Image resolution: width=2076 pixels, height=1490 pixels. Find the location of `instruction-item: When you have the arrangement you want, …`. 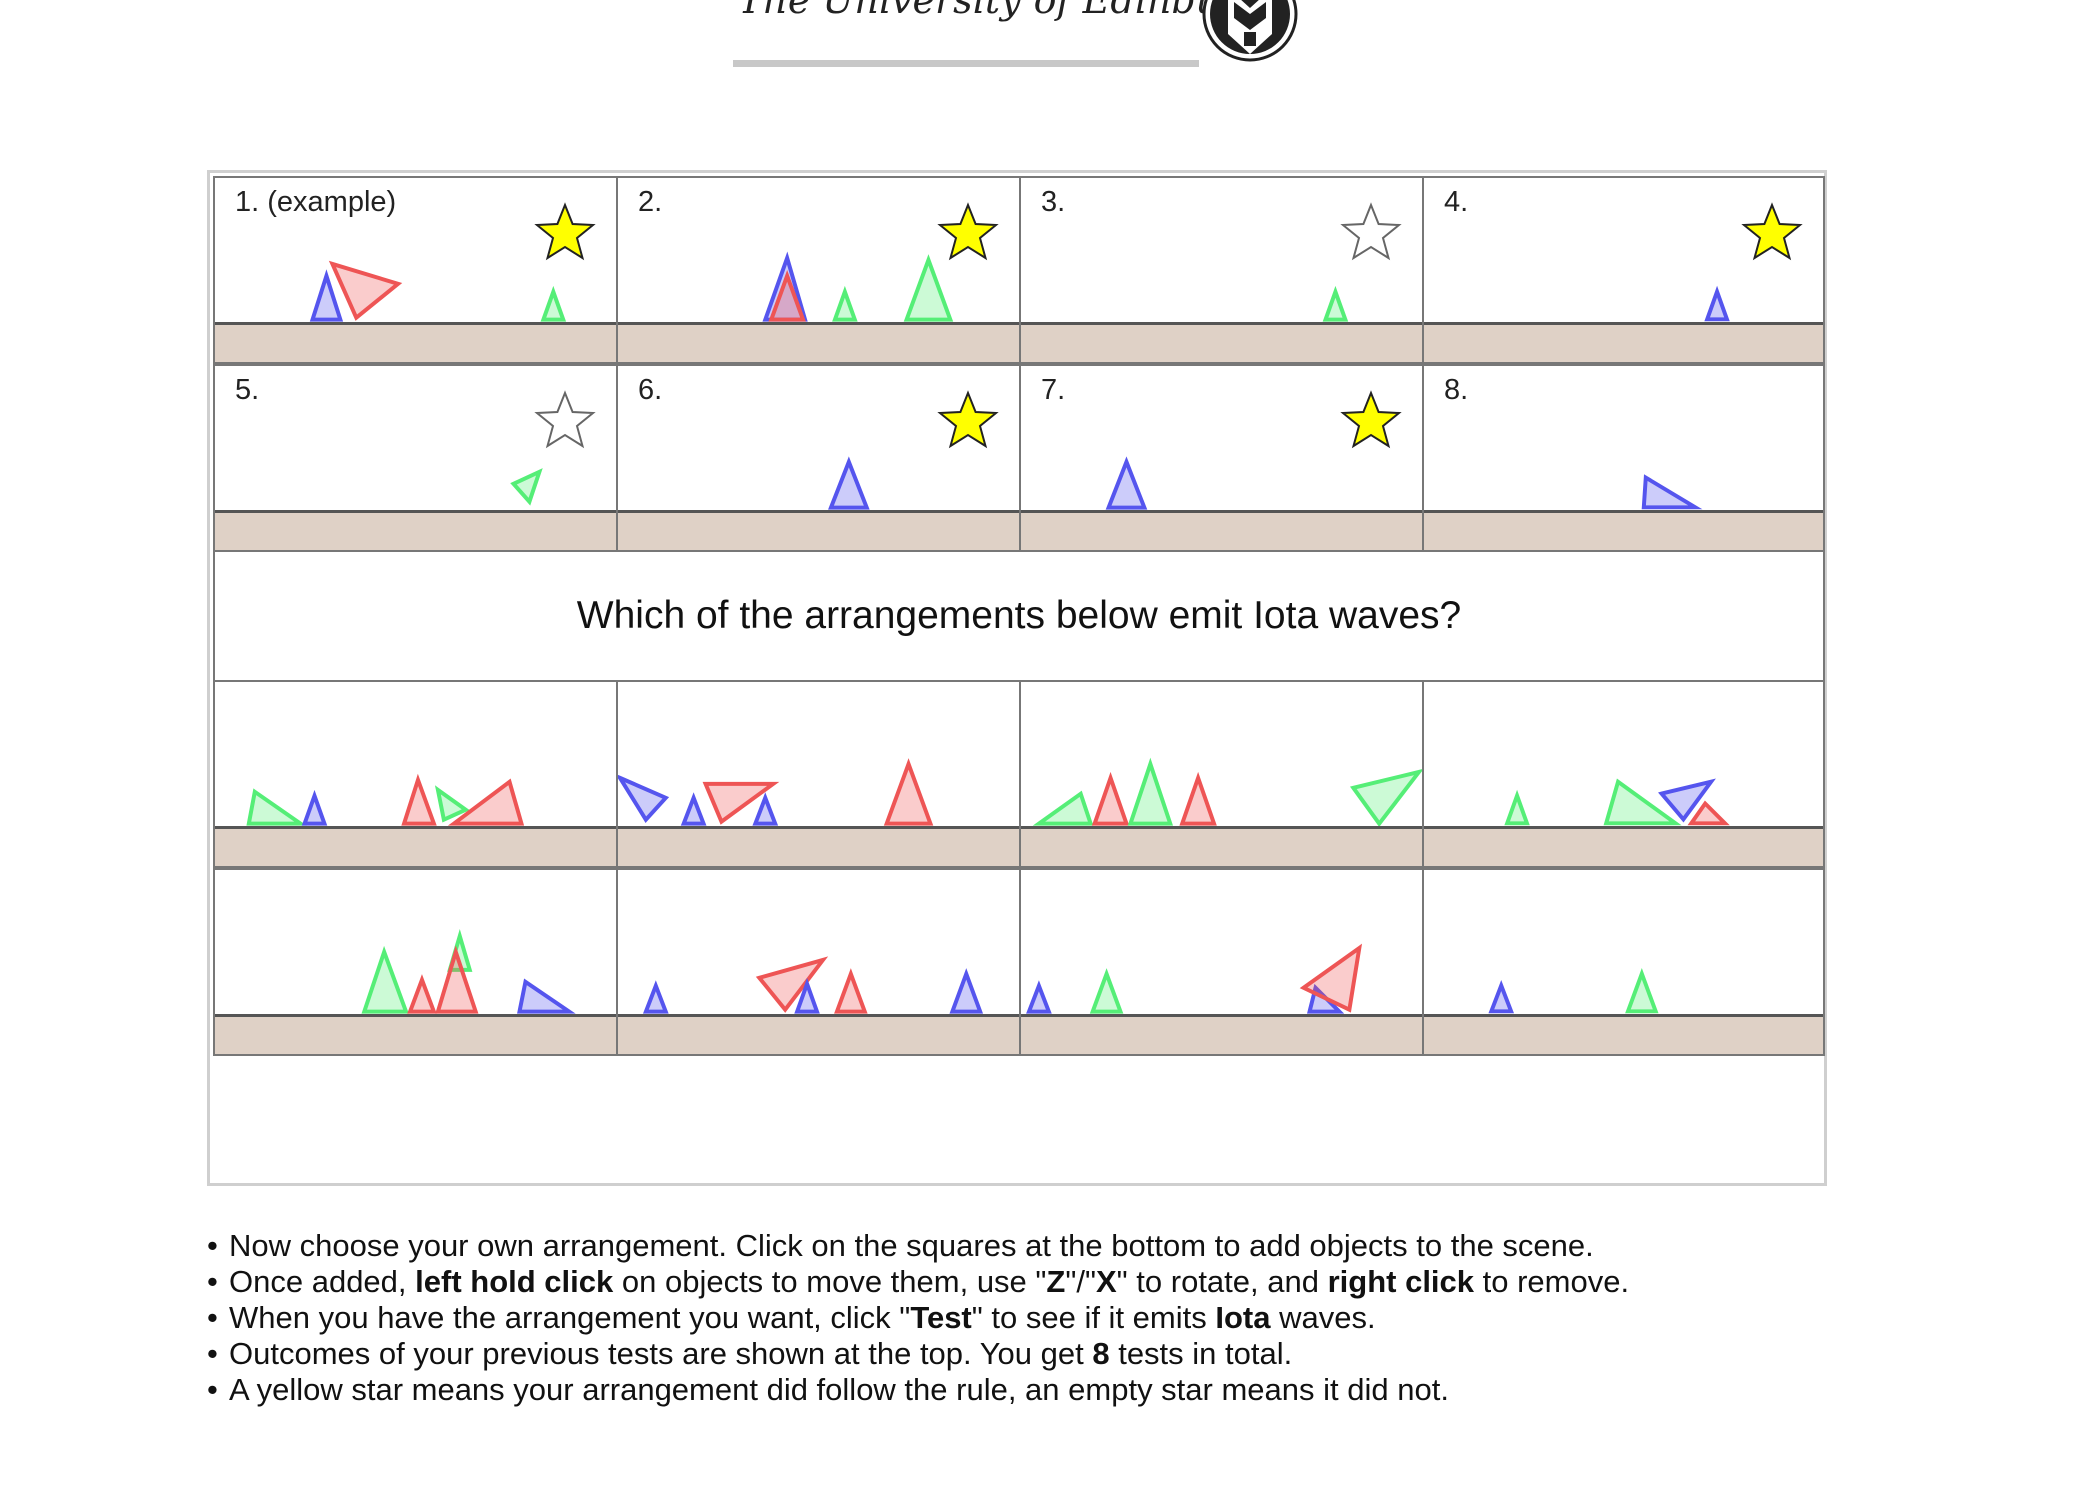

instruction-item: When you have the arrangement you want, … is located at coordinates (1057, 1318).